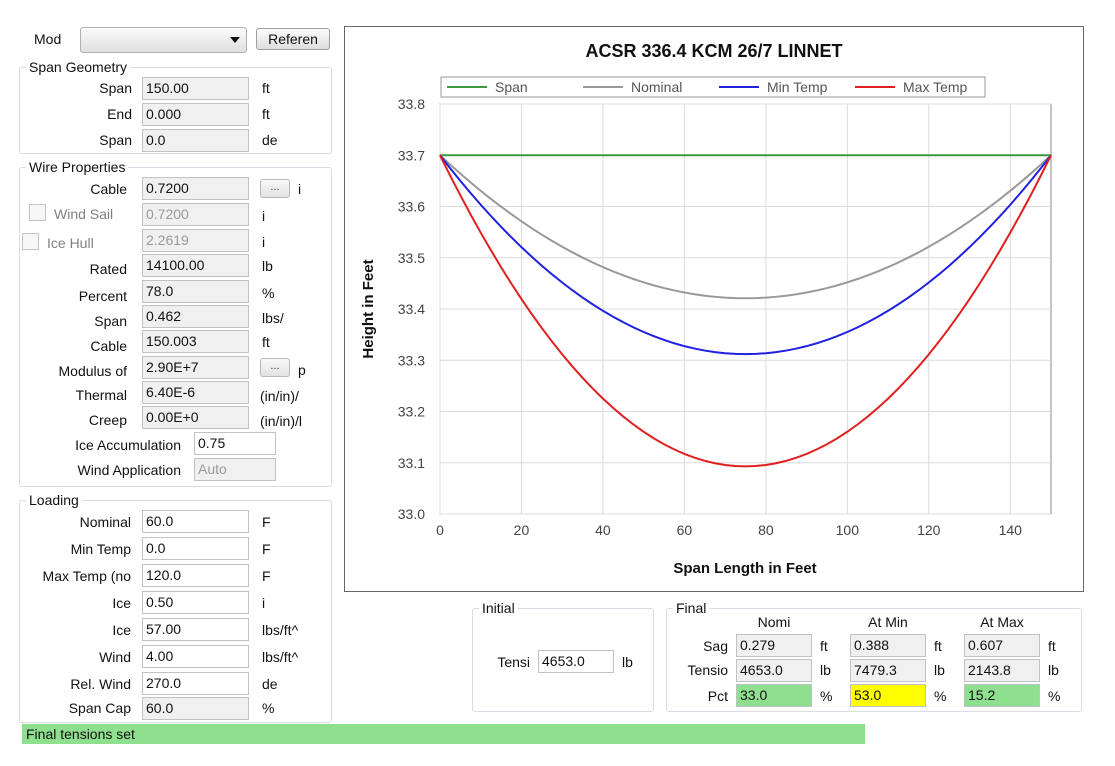  What do you see at coordinates (37, 212) in the screenshot?
I see `wind-sail-checkbox` at bounding box center [37, 212].